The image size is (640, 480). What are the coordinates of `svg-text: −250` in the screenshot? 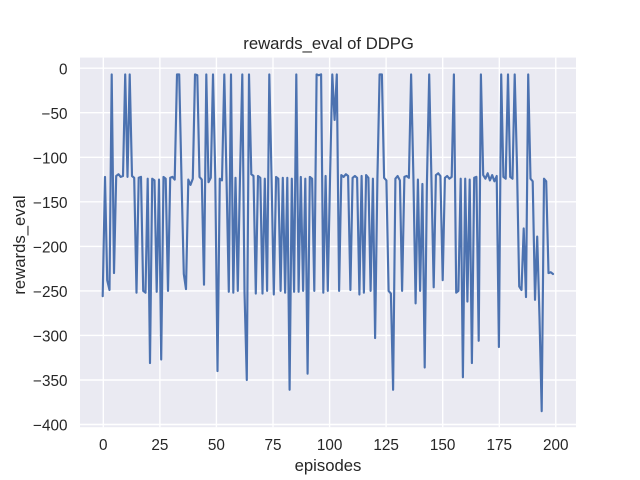 It's located at (50, 292).